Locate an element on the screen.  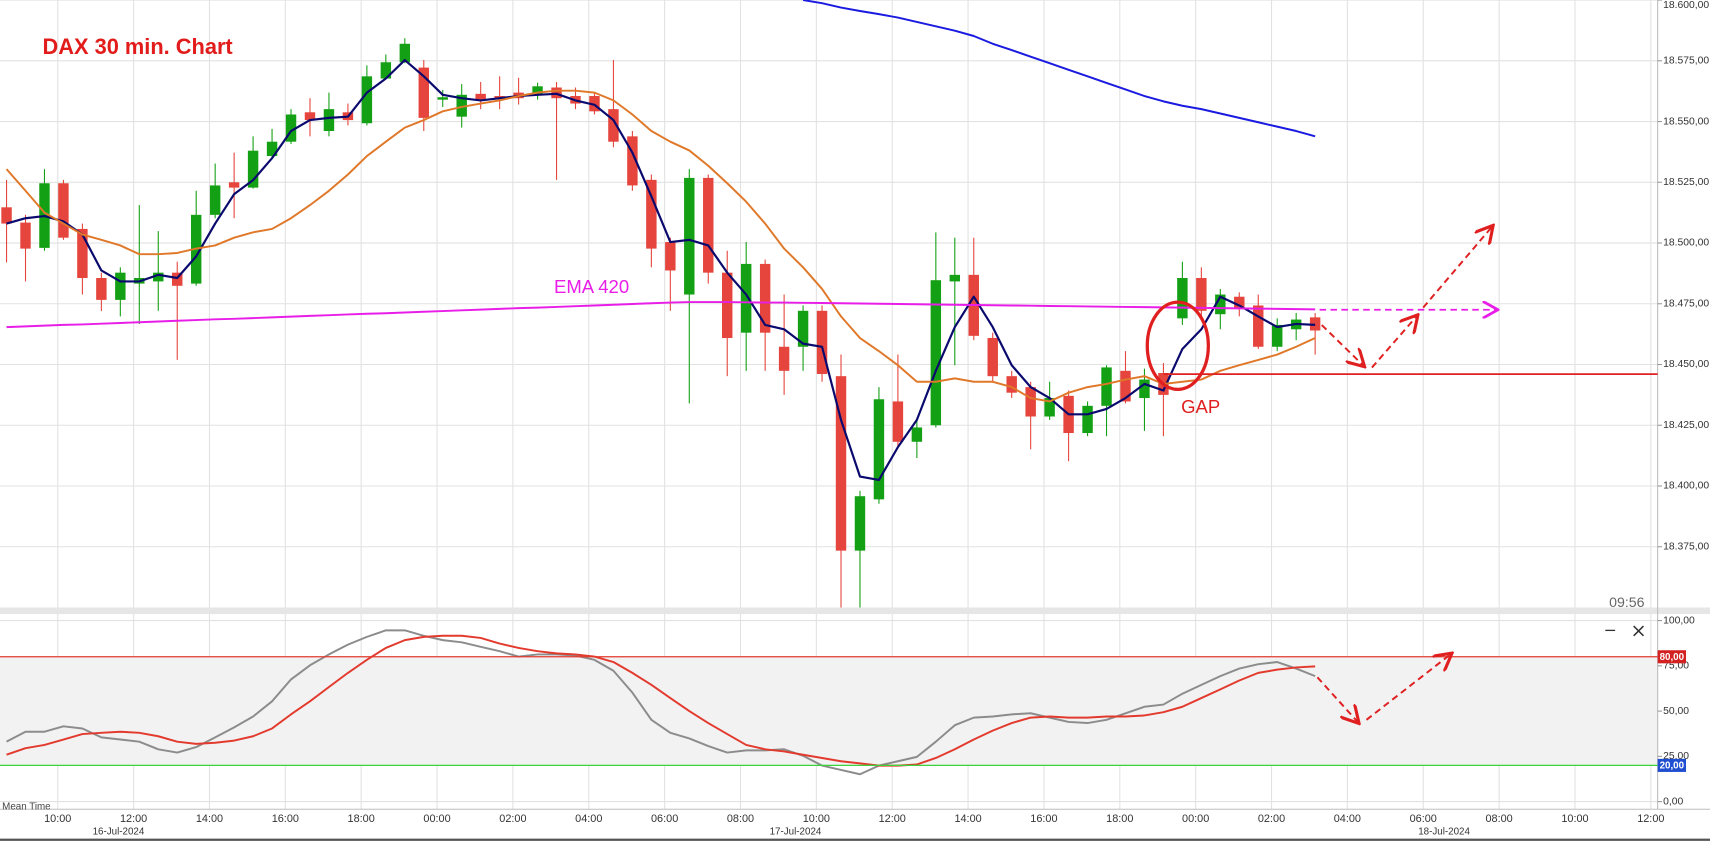
level-label: 20,00 is located at coordinates (1672, 766).